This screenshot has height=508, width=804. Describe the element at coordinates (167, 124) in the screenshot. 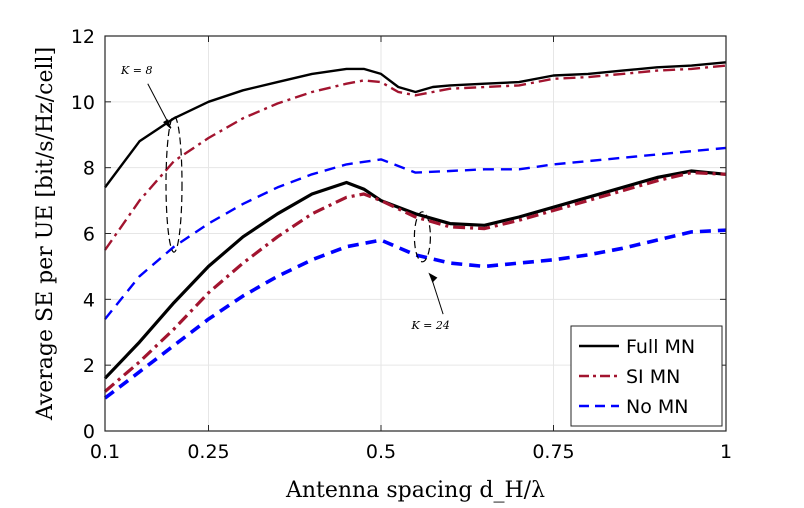

I see `k8-arrow-head` at that location.